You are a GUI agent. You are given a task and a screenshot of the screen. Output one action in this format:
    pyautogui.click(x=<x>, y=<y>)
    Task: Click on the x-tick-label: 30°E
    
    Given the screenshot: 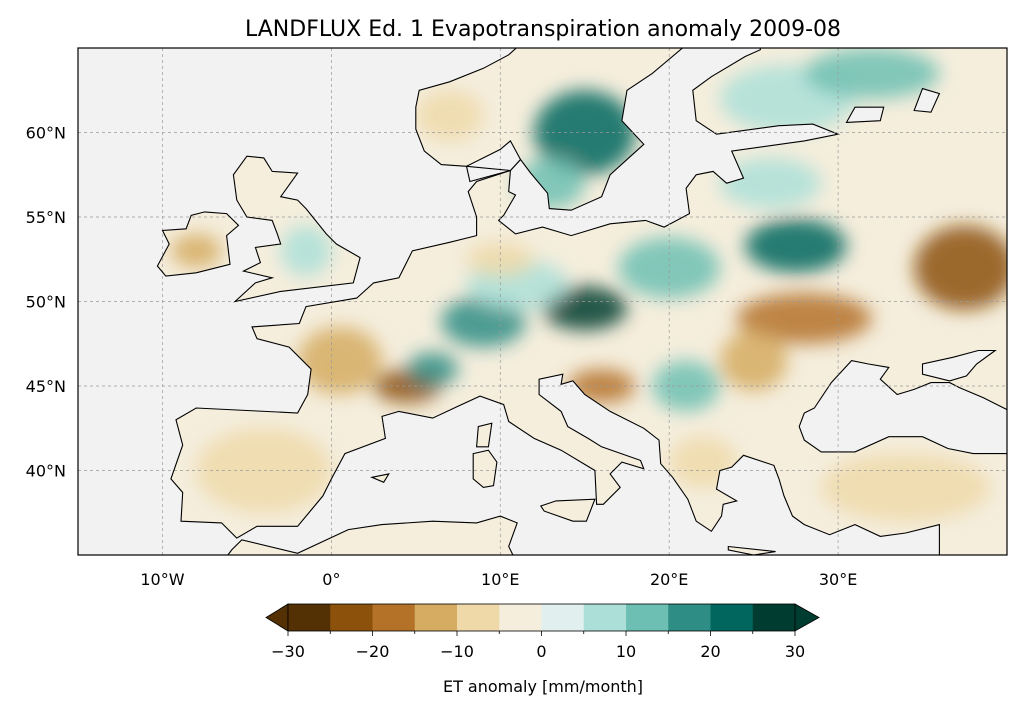 What is the action you would take?
    pyautogui.click(x=838, y=579)
    